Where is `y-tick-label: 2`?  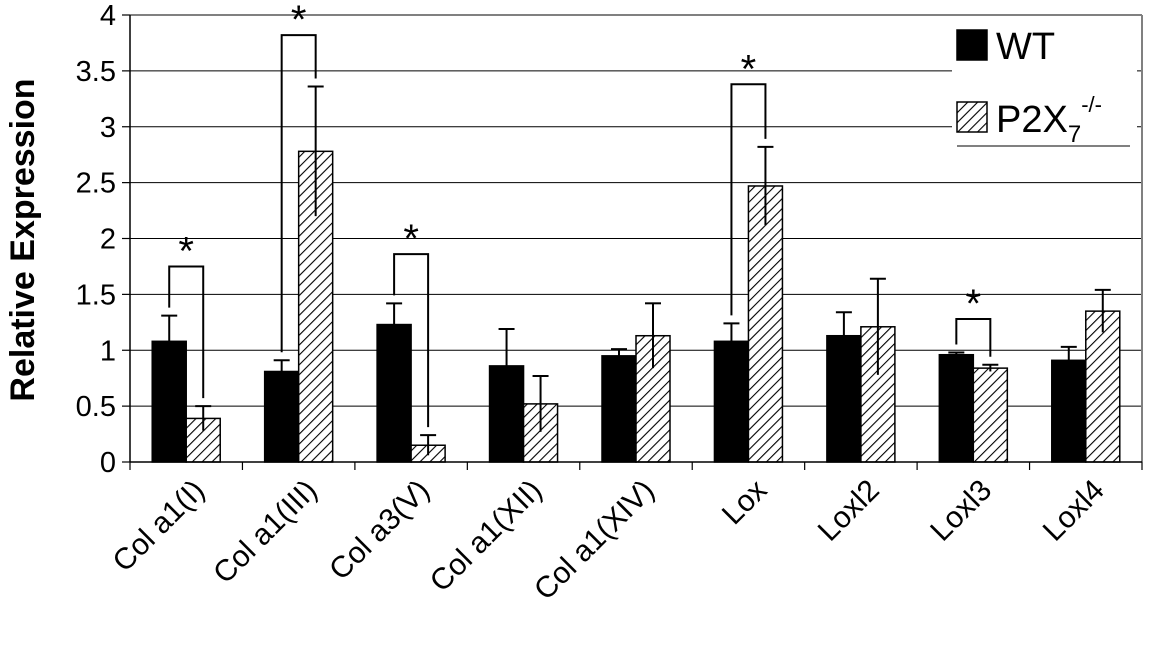
y-tick-label: 2 is located at coordinates (108, 240).